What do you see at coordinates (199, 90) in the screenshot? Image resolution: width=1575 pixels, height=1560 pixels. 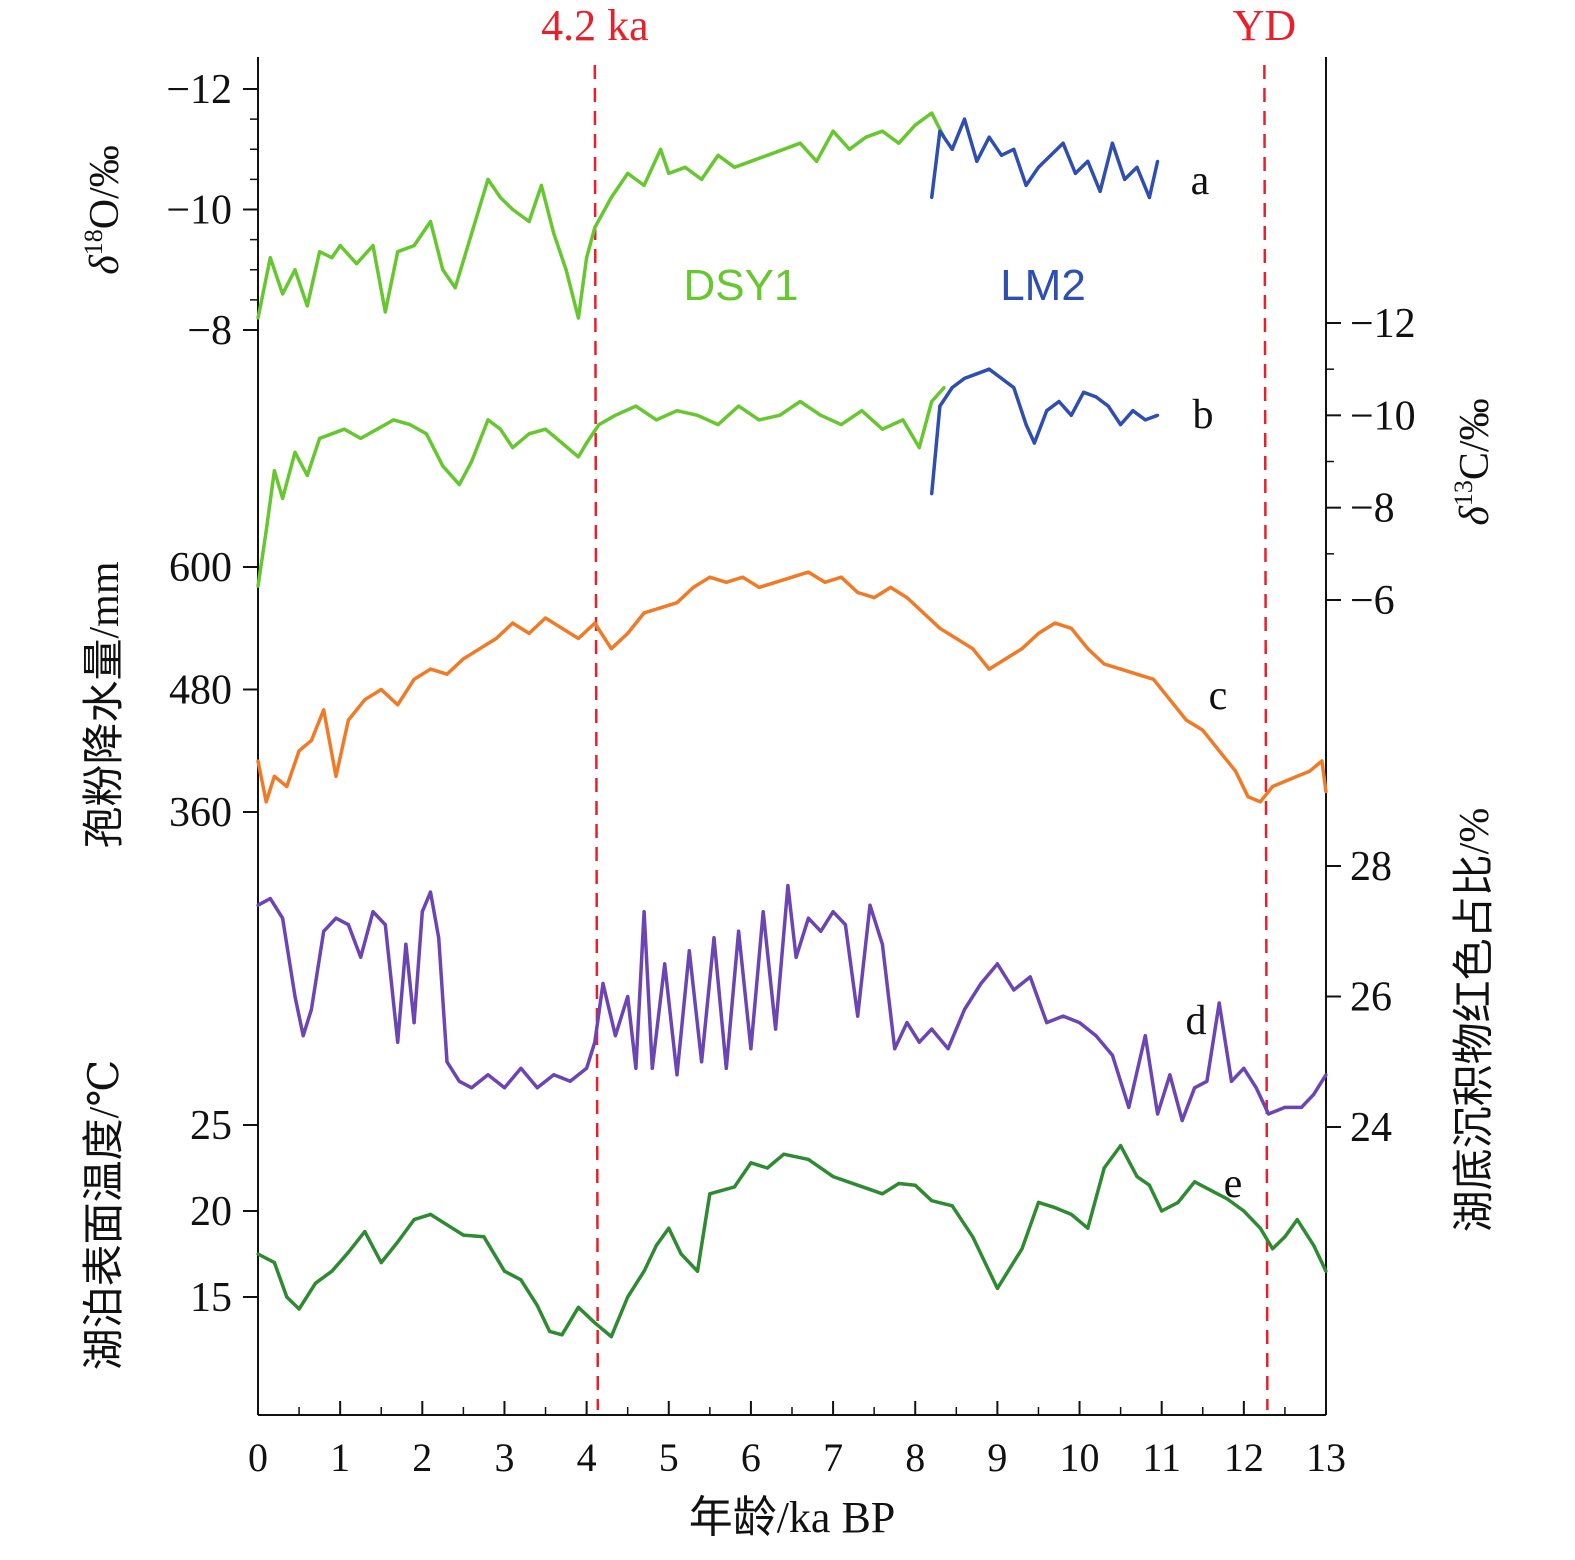 I see `y-tick-label: −12` at bounding box center [199, 90].